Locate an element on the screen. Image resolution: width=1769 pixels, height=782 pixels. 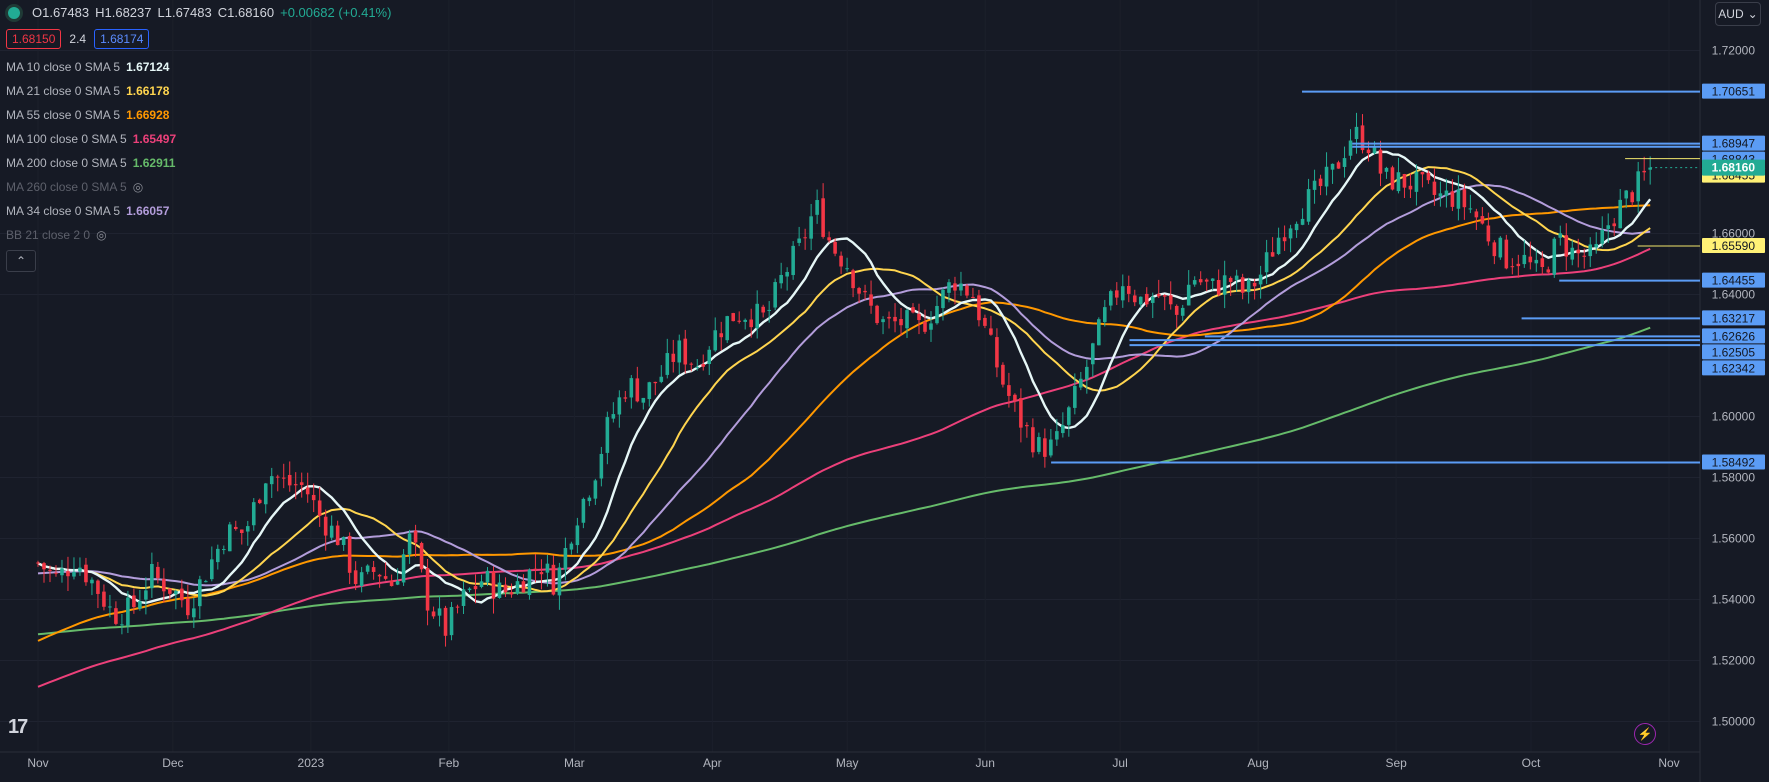
x-tick-label: Mar is located at coordinates (574, 763).